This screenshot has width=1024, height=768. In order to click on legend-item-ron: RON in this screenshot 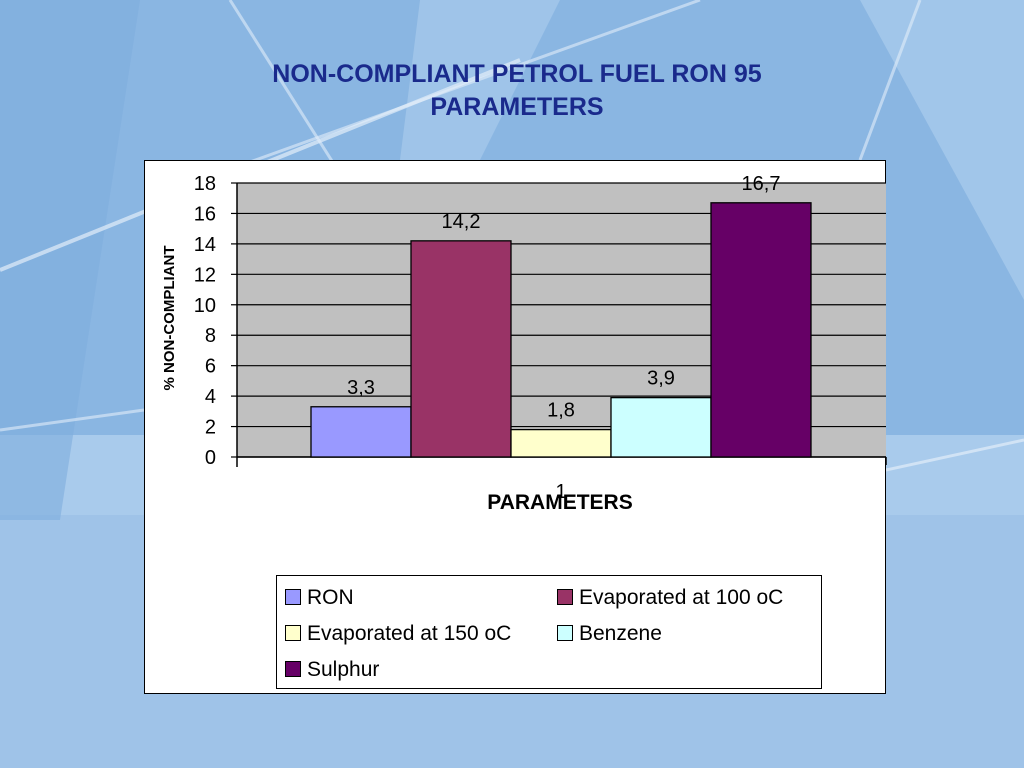, I will do `click(319, 598)`.